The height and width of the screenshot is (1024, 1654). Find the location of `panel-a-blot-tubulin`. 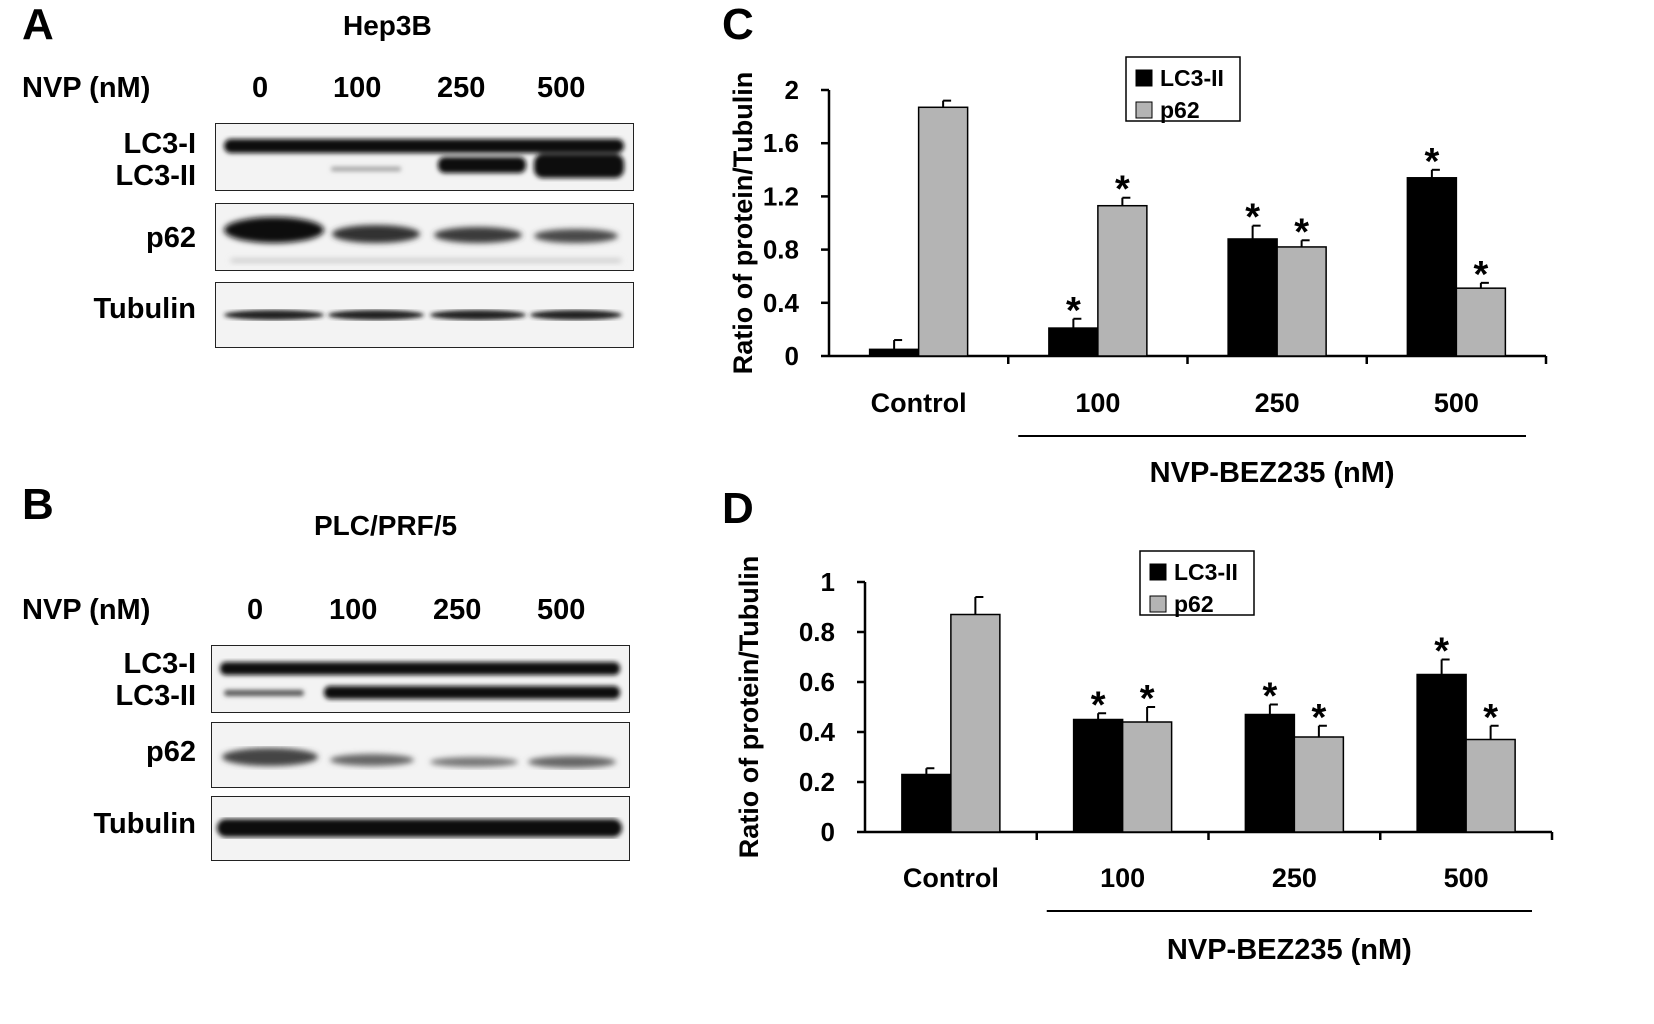

panel-a-blot-tubulin is located at coordinates (424, 315).